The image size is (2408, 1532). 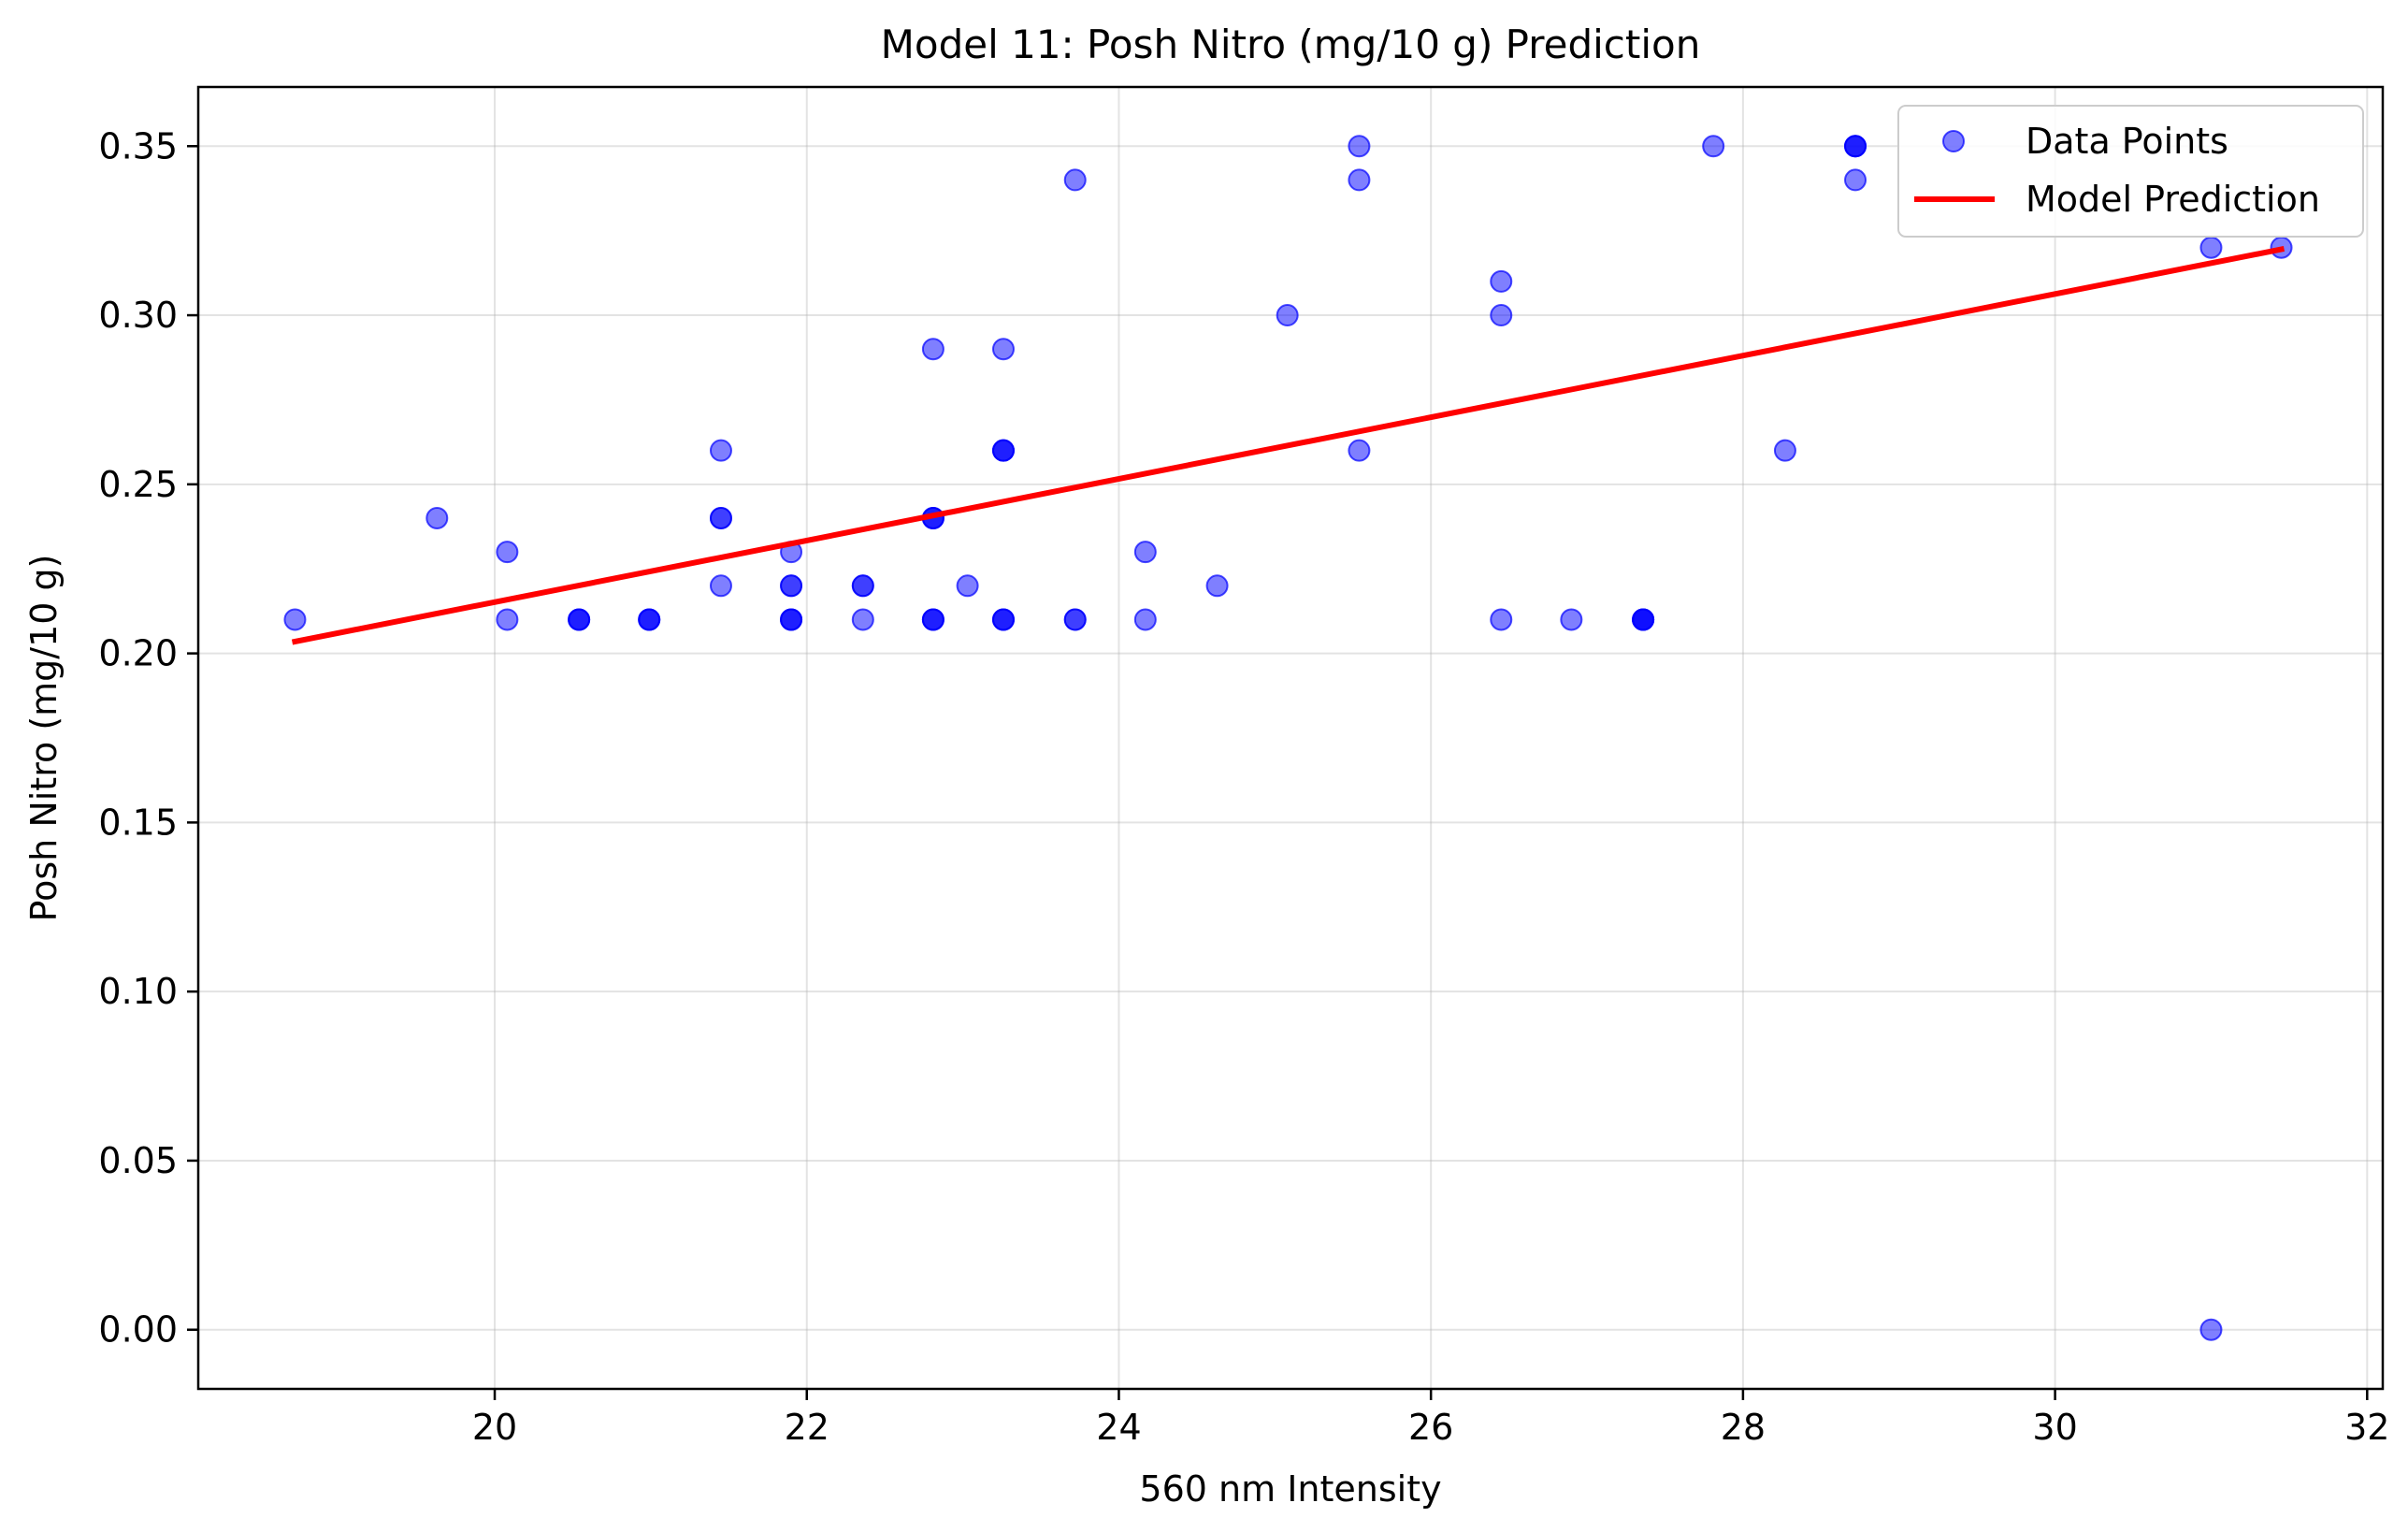 I want to click on x-tick-label: 20, so click(x=494, y=1427).